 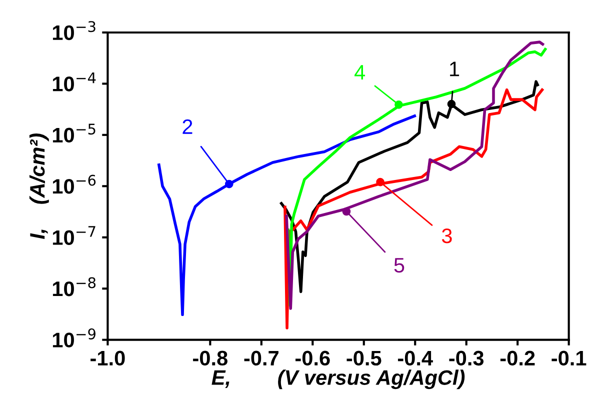 I want to click on x-axis-title: E, (V versus Ag/AgCl), so click(x=338, y=380).